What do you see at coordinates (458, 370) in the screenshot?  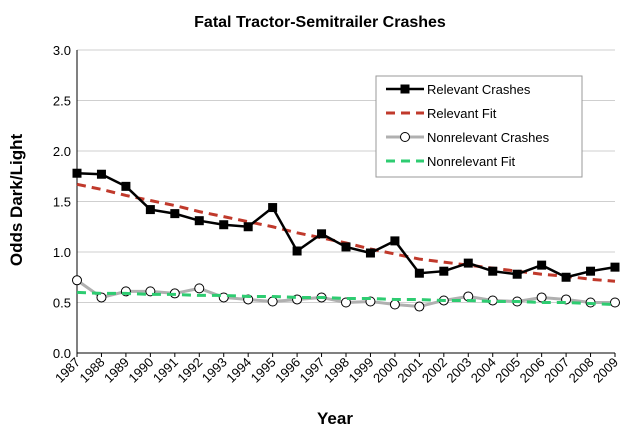 I see `x-tick-label: 2003` at bounding box center [458, 370].